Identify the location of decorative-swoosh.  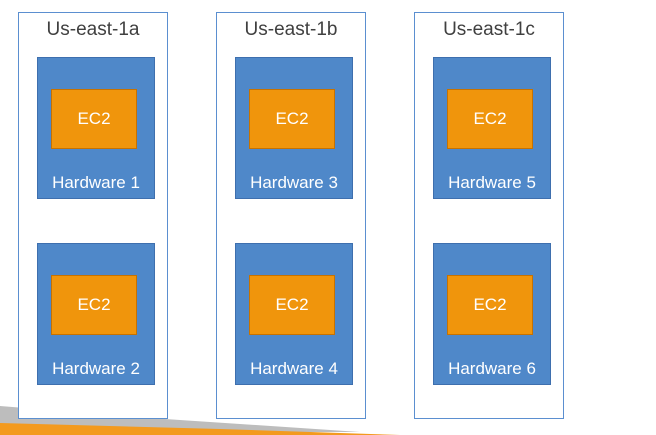
(200, 420).